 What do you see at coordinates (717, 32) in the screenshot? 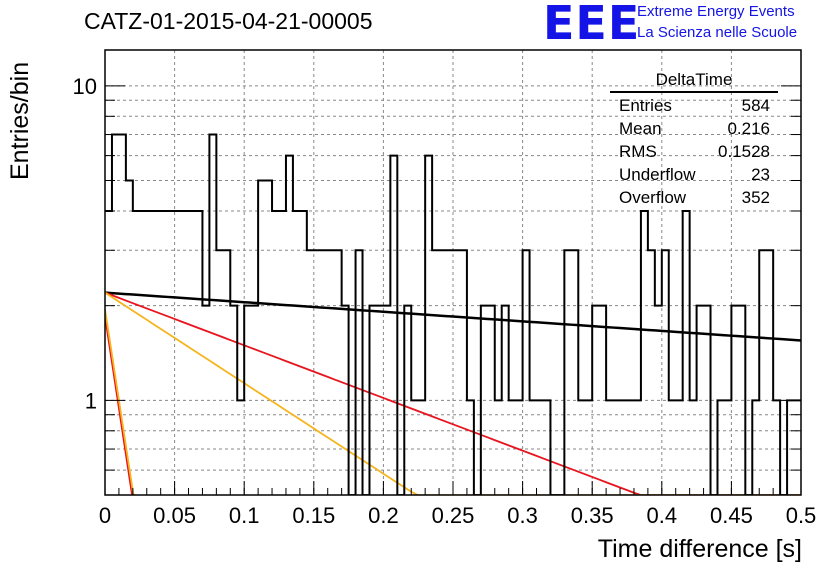
I see `brand-line-2: La Scienza nelle Scuole` at bounding box center [717, 32].